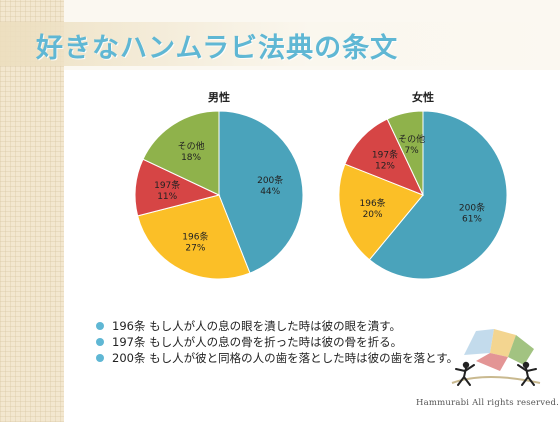 This screenshot has width=560, height=422. I want to click on decorative-side-strip, so click(32, 211).